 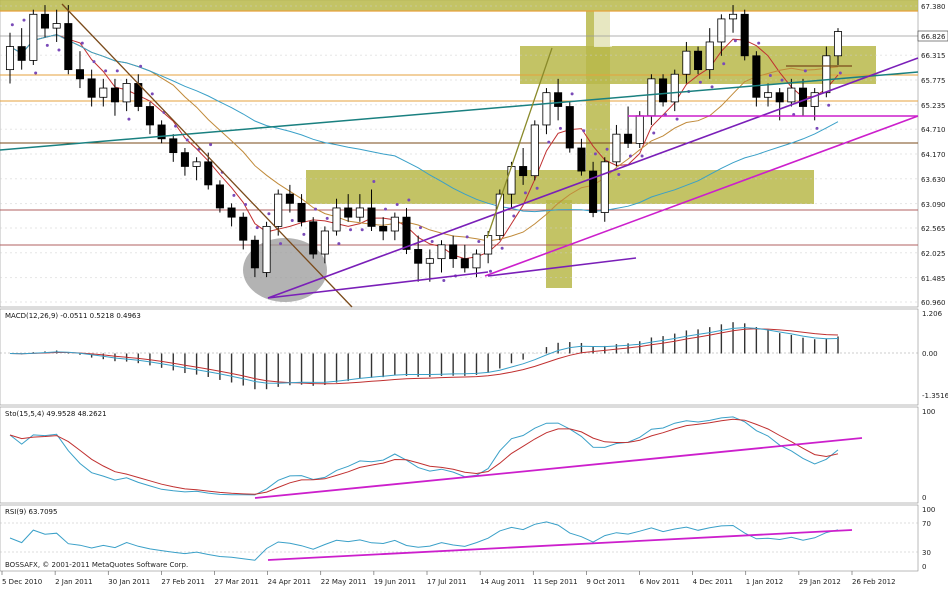 I want to click on date-tick-label: 4 Dec 2011, so click(x=713, y=582).